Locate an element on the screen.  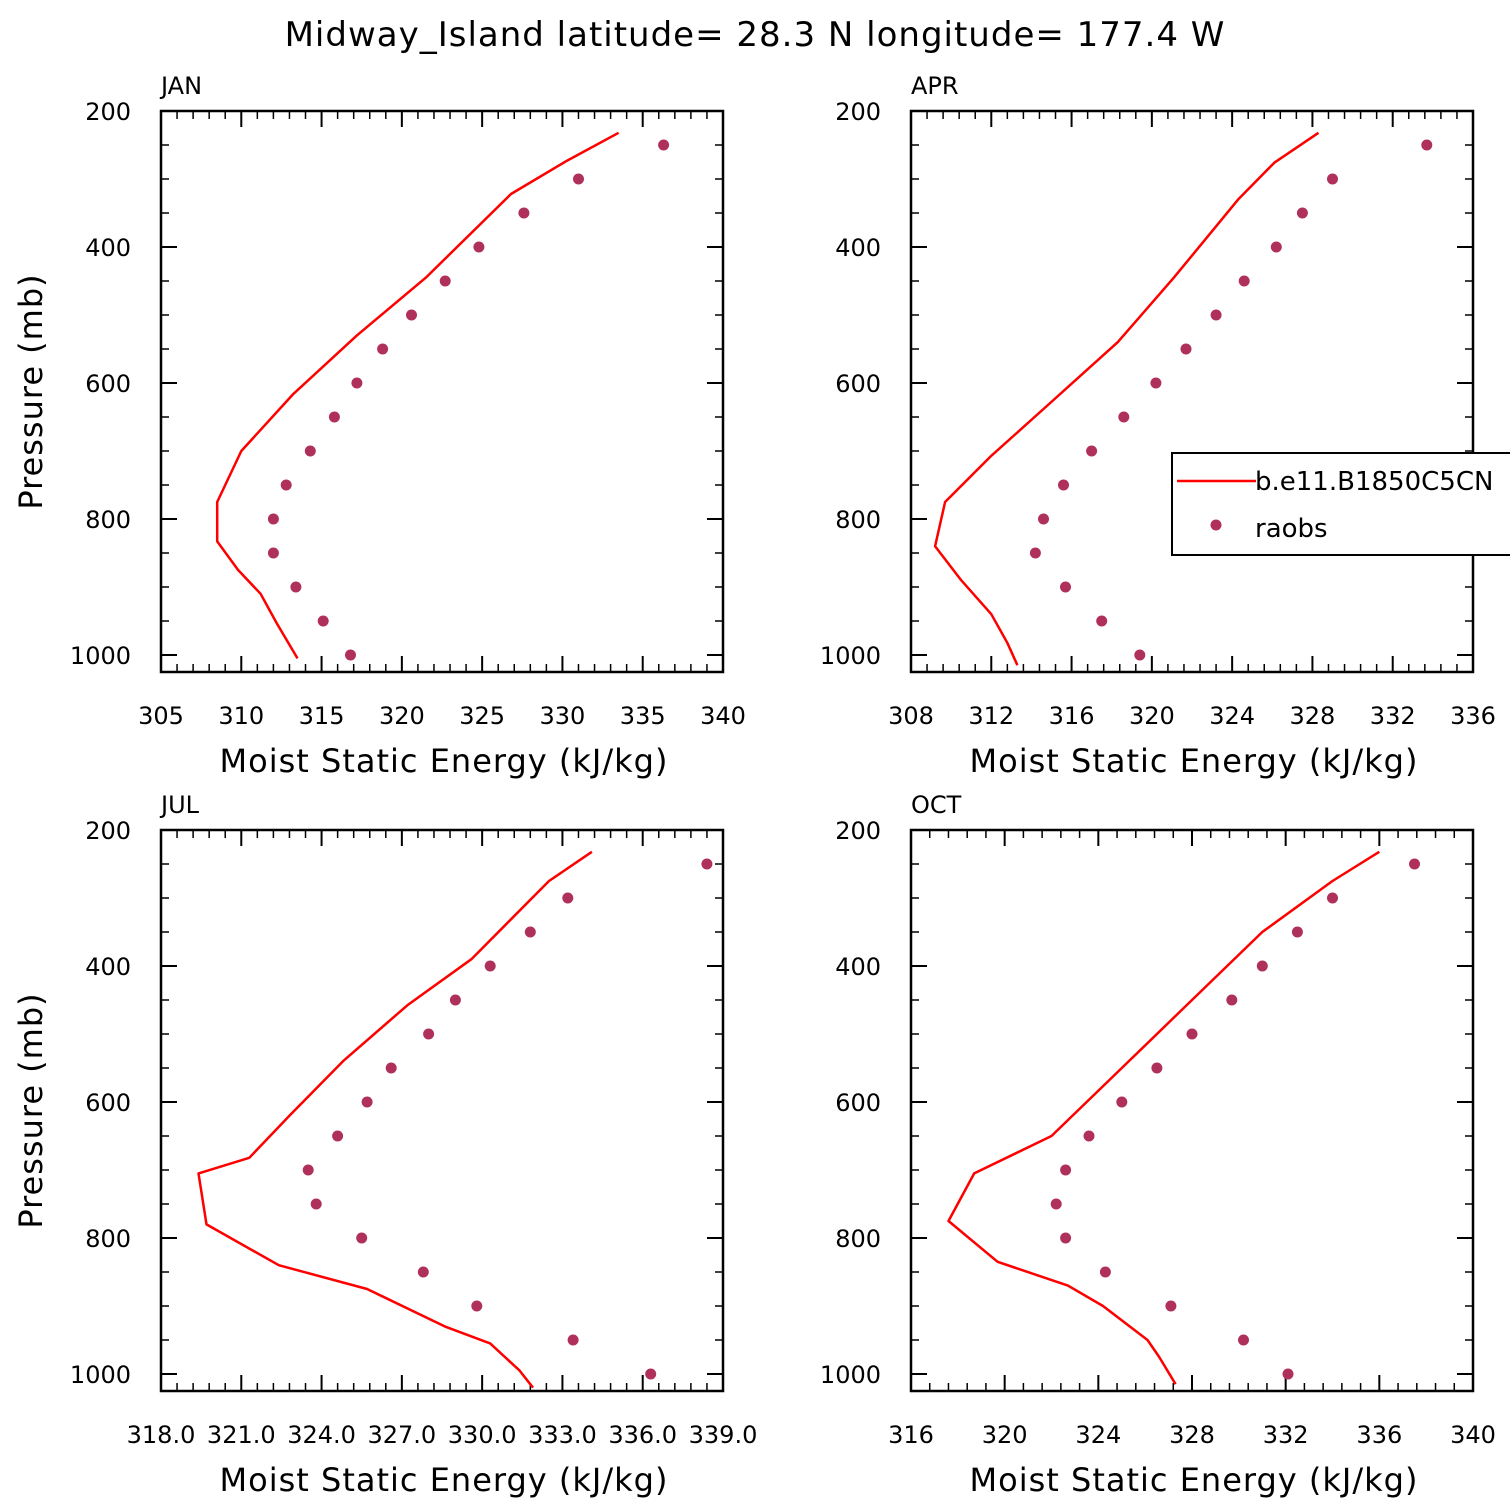
legend: b.e11.B1850C5CN raobs is located at coordinates (1340, 504).